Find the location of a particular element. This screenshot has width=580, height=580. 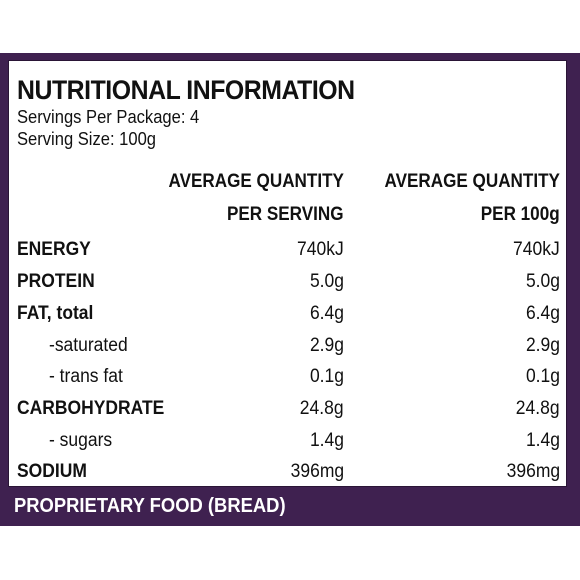

per-100g-value: 0.1g is located at coordinates (542, 376).